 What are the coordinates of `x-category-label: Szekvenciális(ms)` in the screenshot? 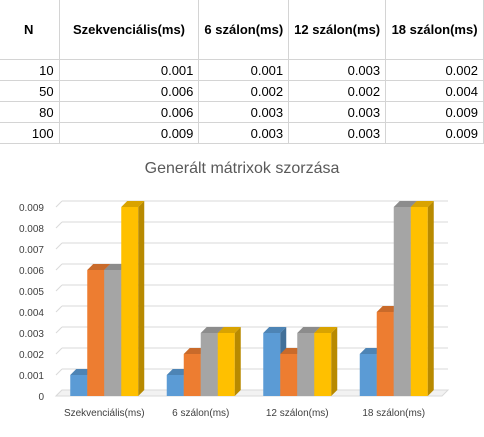 It's located at (104, 413).